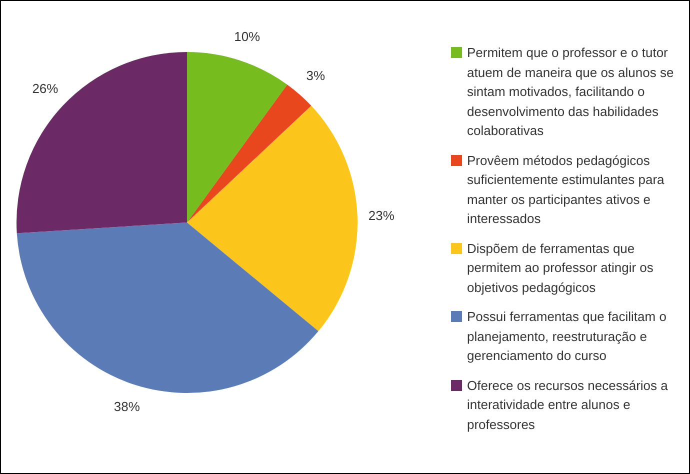  What do you see at coordinates (571, 92) in the screenshot?
I see `legend-label: Permitem que o professor e o tutor atuem de maneira que os alunos se sintam motivados, facilitando o desenvolvimento das habilidades colaborativas` at bounding box center [571, 92].